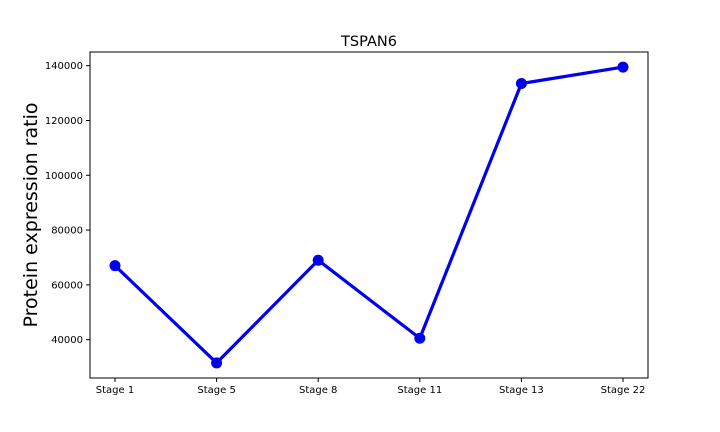 This screenshot has height=432, width=720. Describe the element at coordinates (115, 390) in the screenshot. I see `x-tick-label: Stage 1` at that location.